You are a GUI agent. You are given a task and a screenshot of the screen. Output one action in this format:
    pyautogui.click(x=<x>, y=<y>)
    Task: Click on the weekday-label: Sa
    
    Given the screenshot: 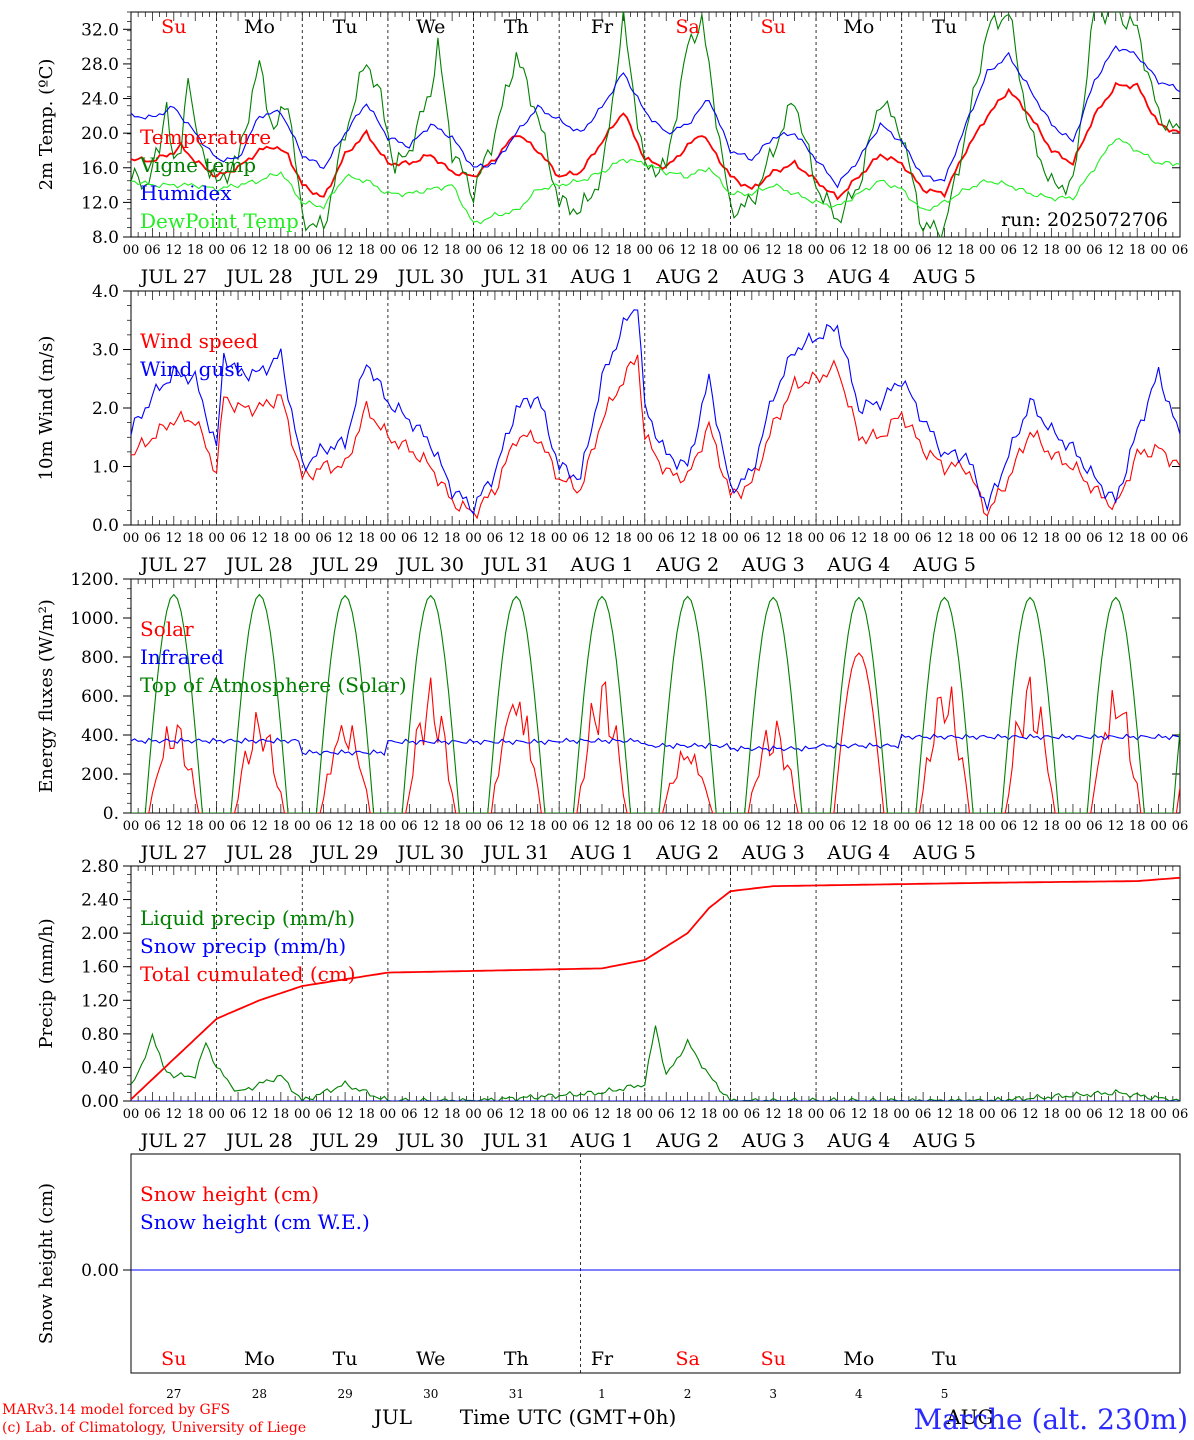 What is the action you would take?
    pyautogui.click(x=687, y=1359)
    